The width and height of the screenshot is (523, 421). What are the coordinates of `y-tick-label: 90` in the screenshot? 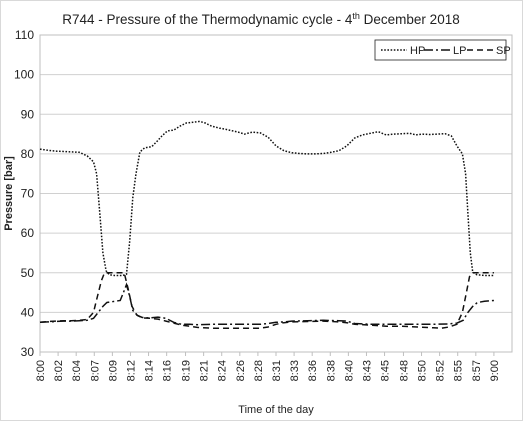 It's located at (28, 114).